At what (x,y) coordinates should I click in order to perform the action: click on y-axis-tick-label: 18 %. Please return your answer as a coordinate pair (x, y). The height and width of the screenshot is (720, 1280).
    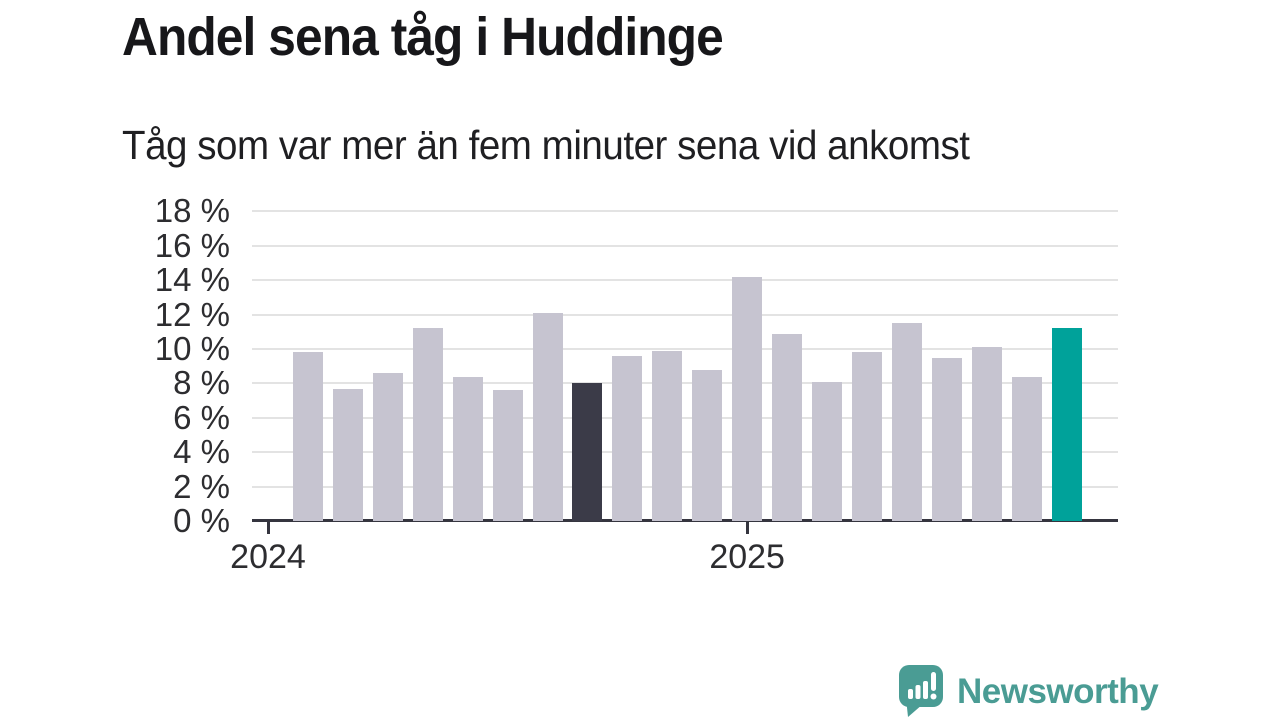
    Looking at the image, I should click on (192, 211).